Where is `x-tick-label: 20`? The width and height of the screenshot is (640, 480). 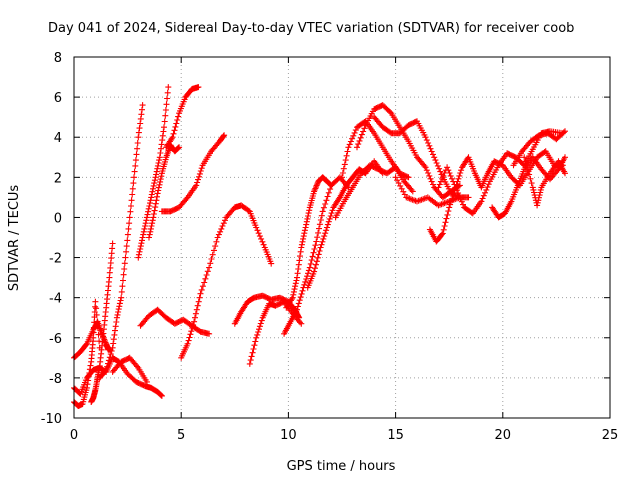 x-tick-label: 20 is located at coordinates (503, 435).